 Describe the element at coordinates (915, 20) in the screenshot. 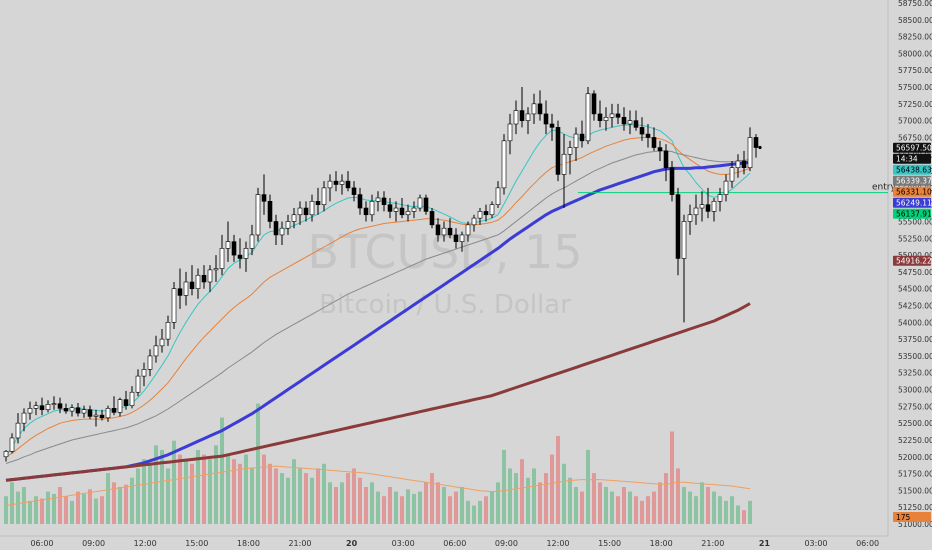

I see `y-tick-label: 58500.00` at that location.